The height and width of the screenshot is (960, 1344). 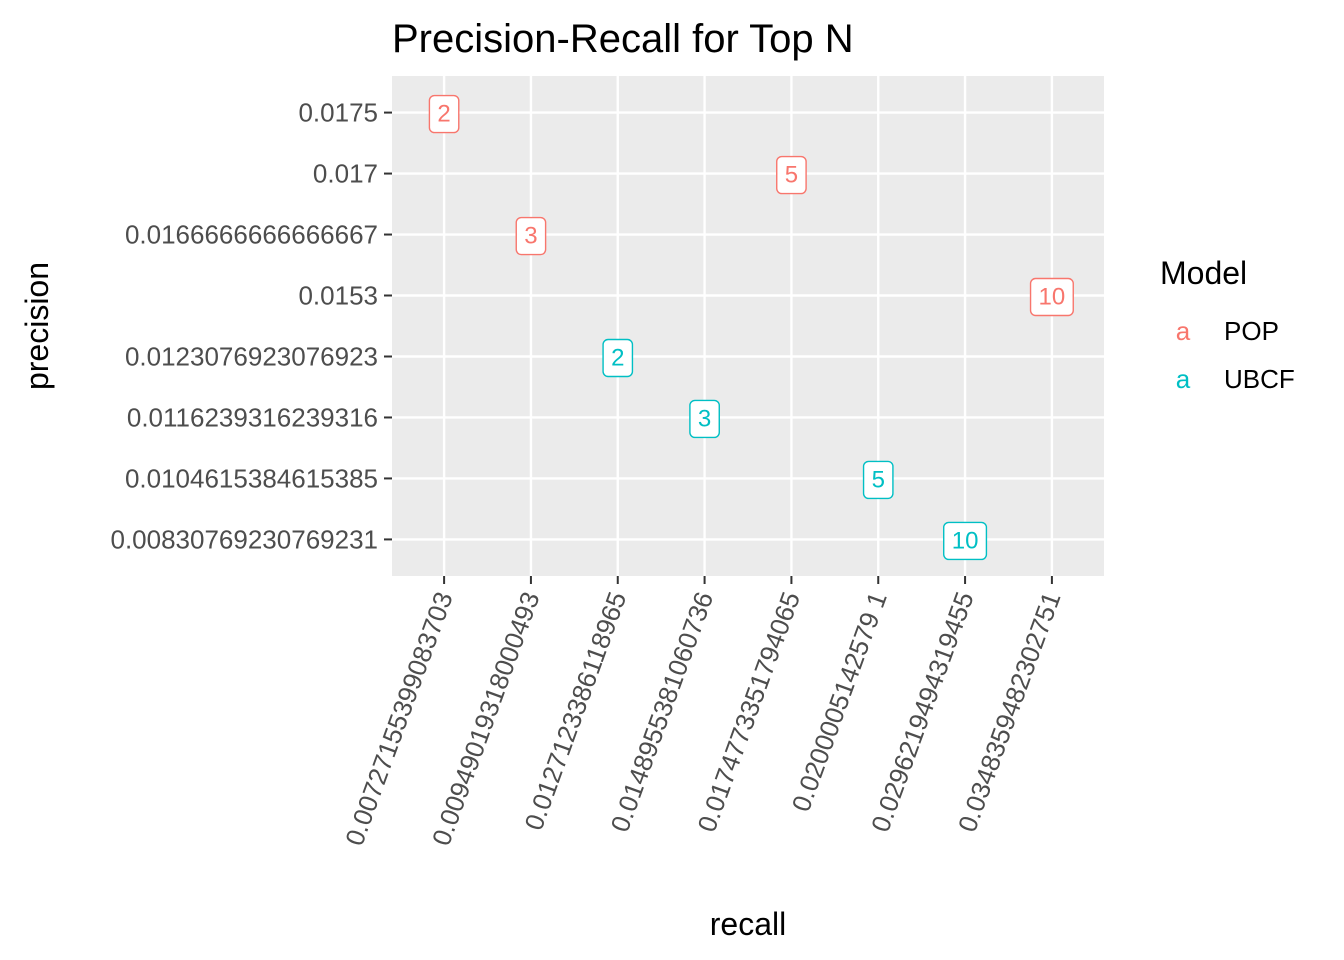 What do you see at coordinates (839, 702) in the screenshot?
I see `x-tick-label: 0.0200005142579 1` at bounding box center [839, 702].